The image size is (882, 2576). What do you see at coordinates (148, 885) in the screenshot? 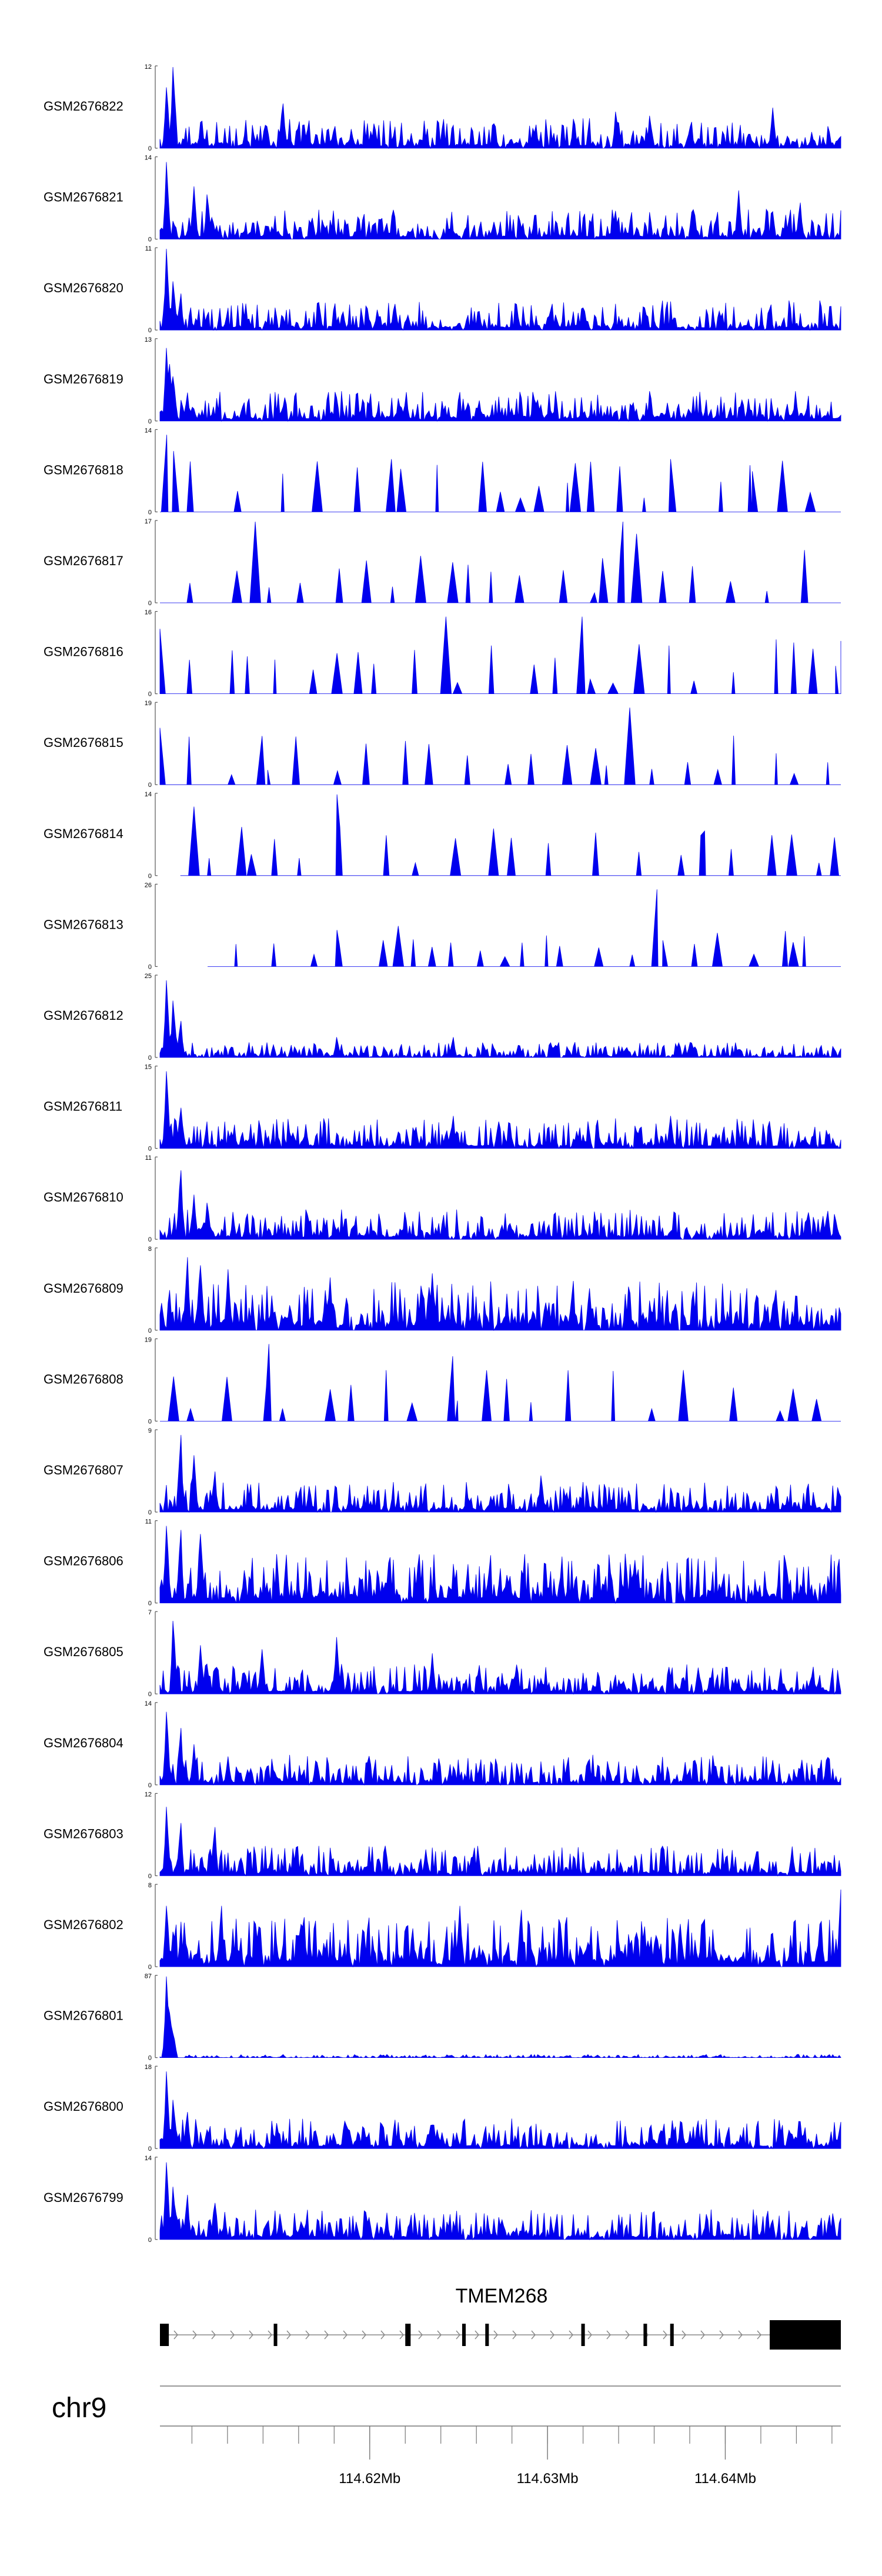
I see `y-axis-max-label: 26` at bounding box center [148, 885].